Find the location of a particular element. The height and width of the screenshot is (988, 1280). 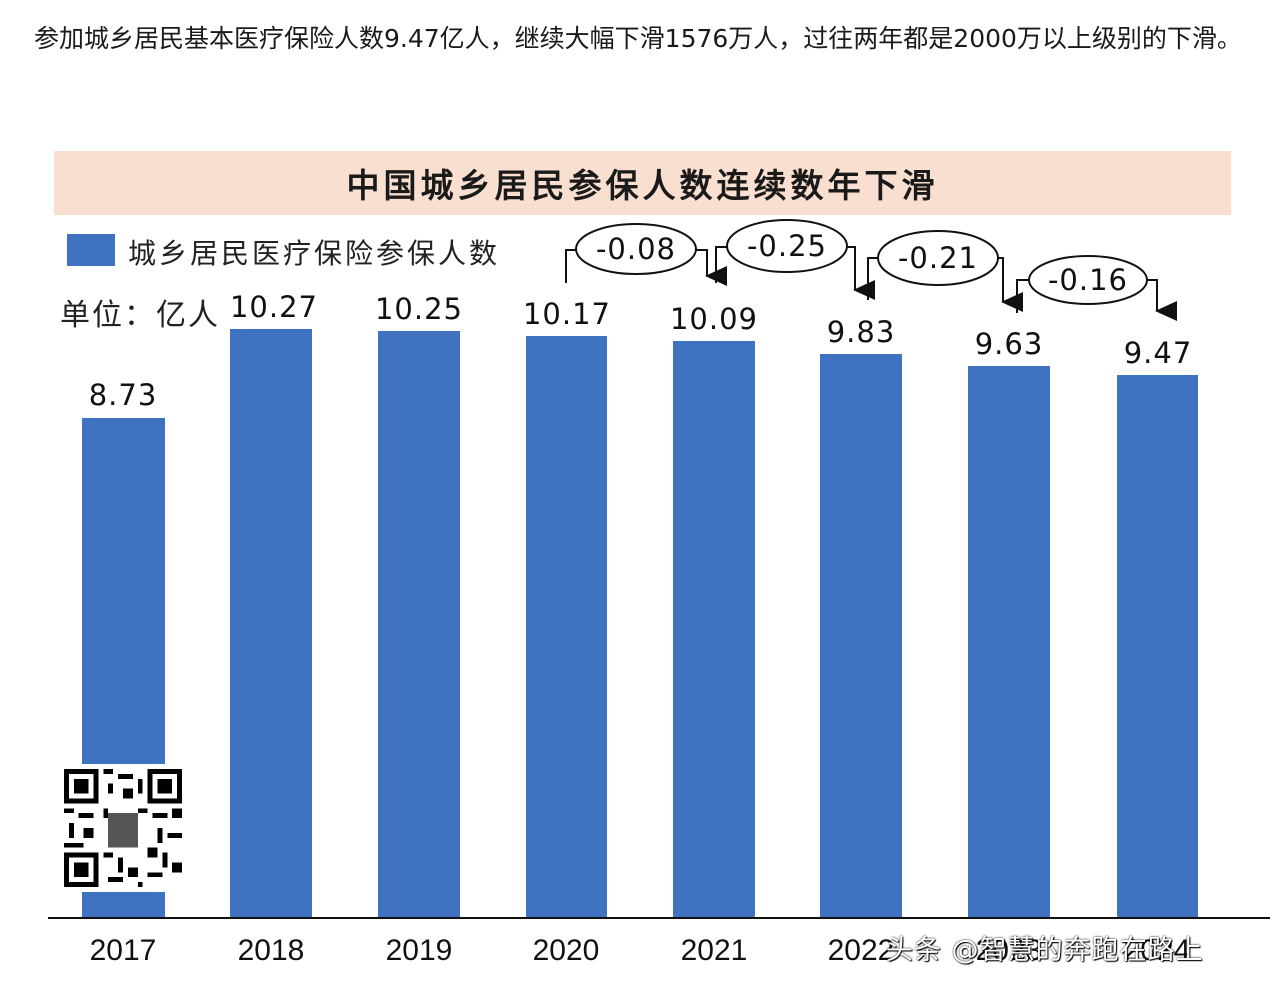

value-label-2022: 9.83 is located at coordinates (861, 332).